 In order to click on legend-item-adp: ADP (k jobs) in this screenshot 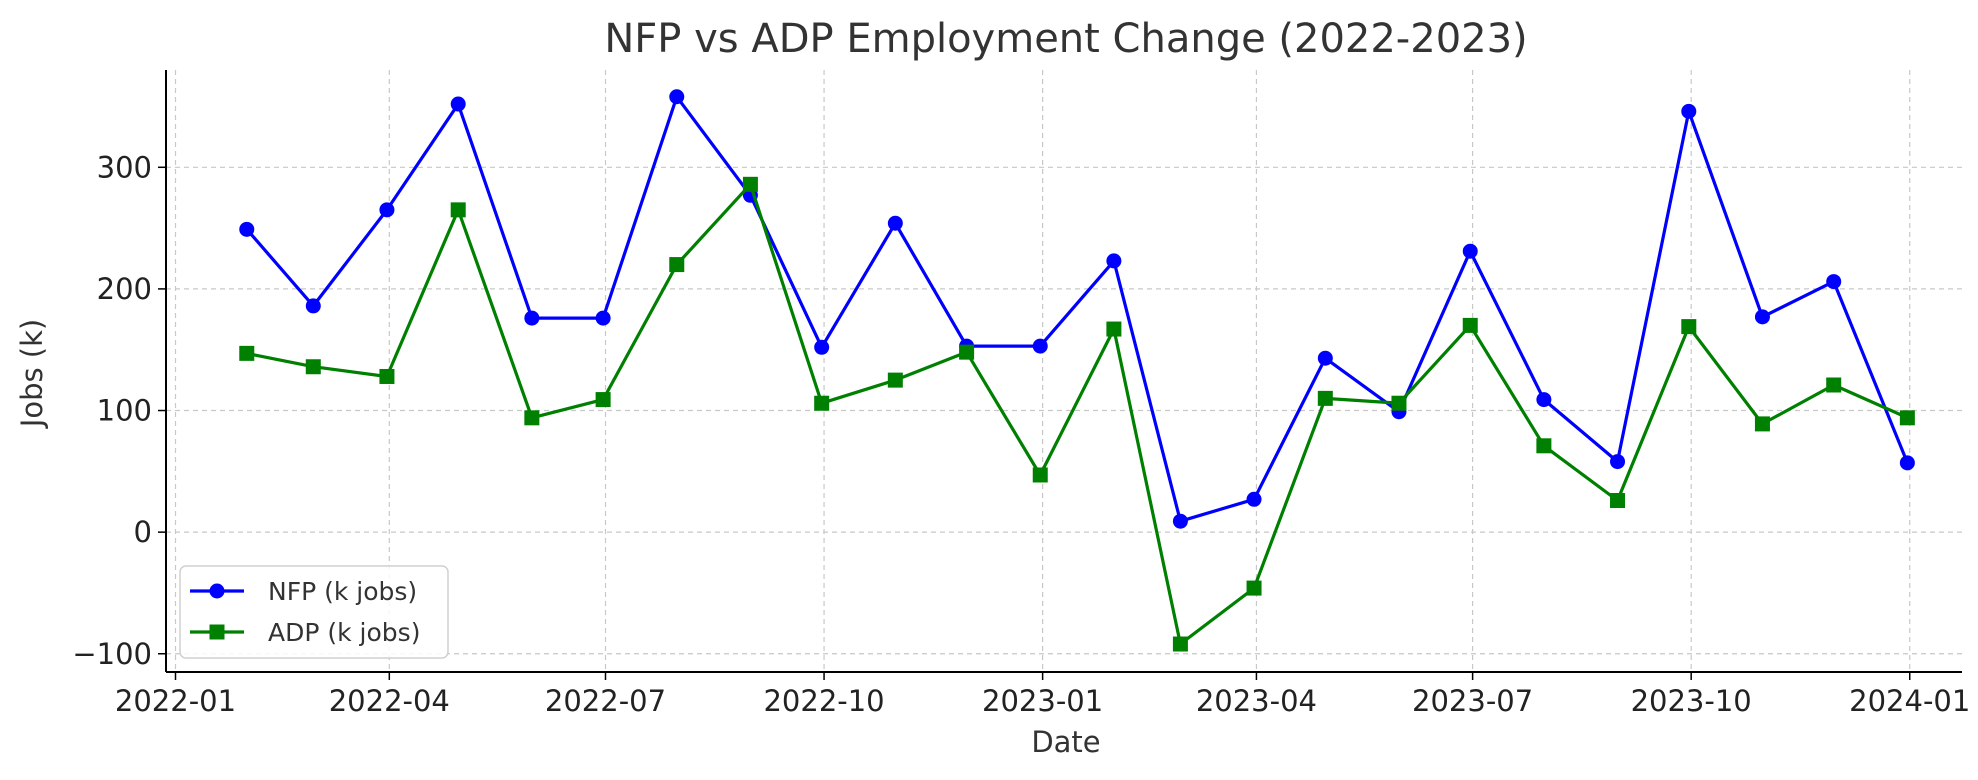, I will do `click(305, 632)`.